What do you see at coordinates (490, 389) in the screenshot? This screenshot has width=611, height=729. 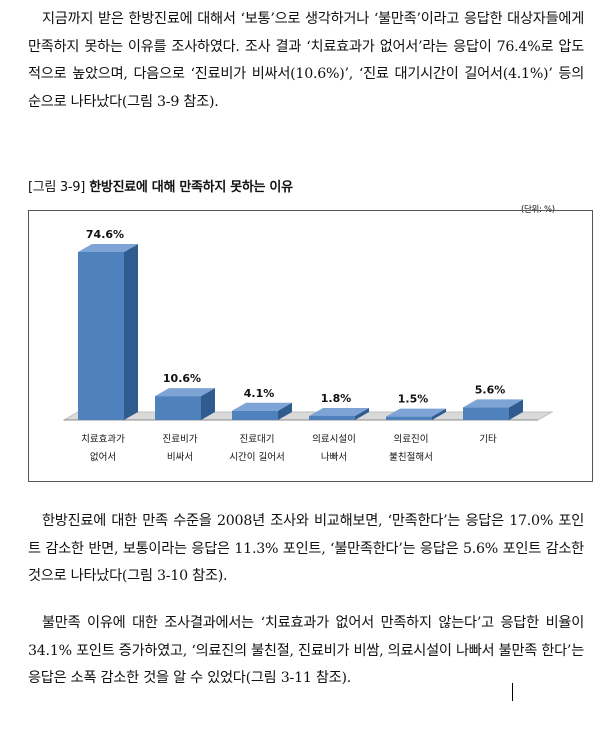 I see `data-label: 5.6%` at bounding box center [490, 389].